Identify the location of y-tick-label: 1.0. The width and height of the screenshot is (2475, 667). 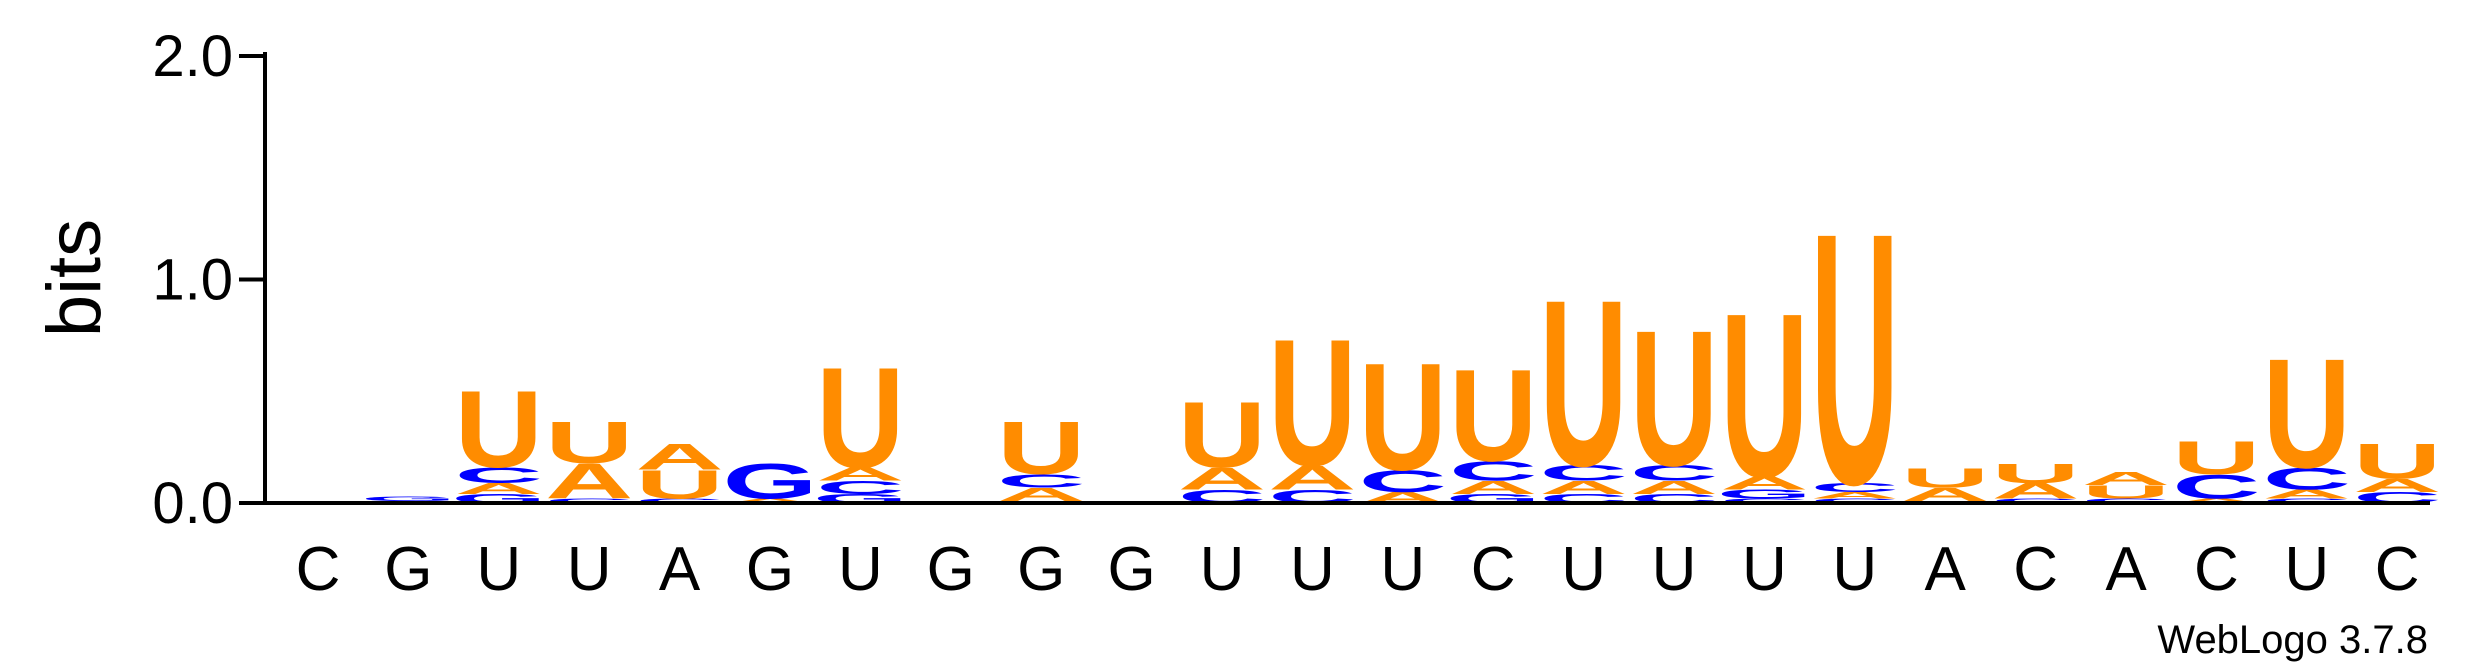
(192, 280).